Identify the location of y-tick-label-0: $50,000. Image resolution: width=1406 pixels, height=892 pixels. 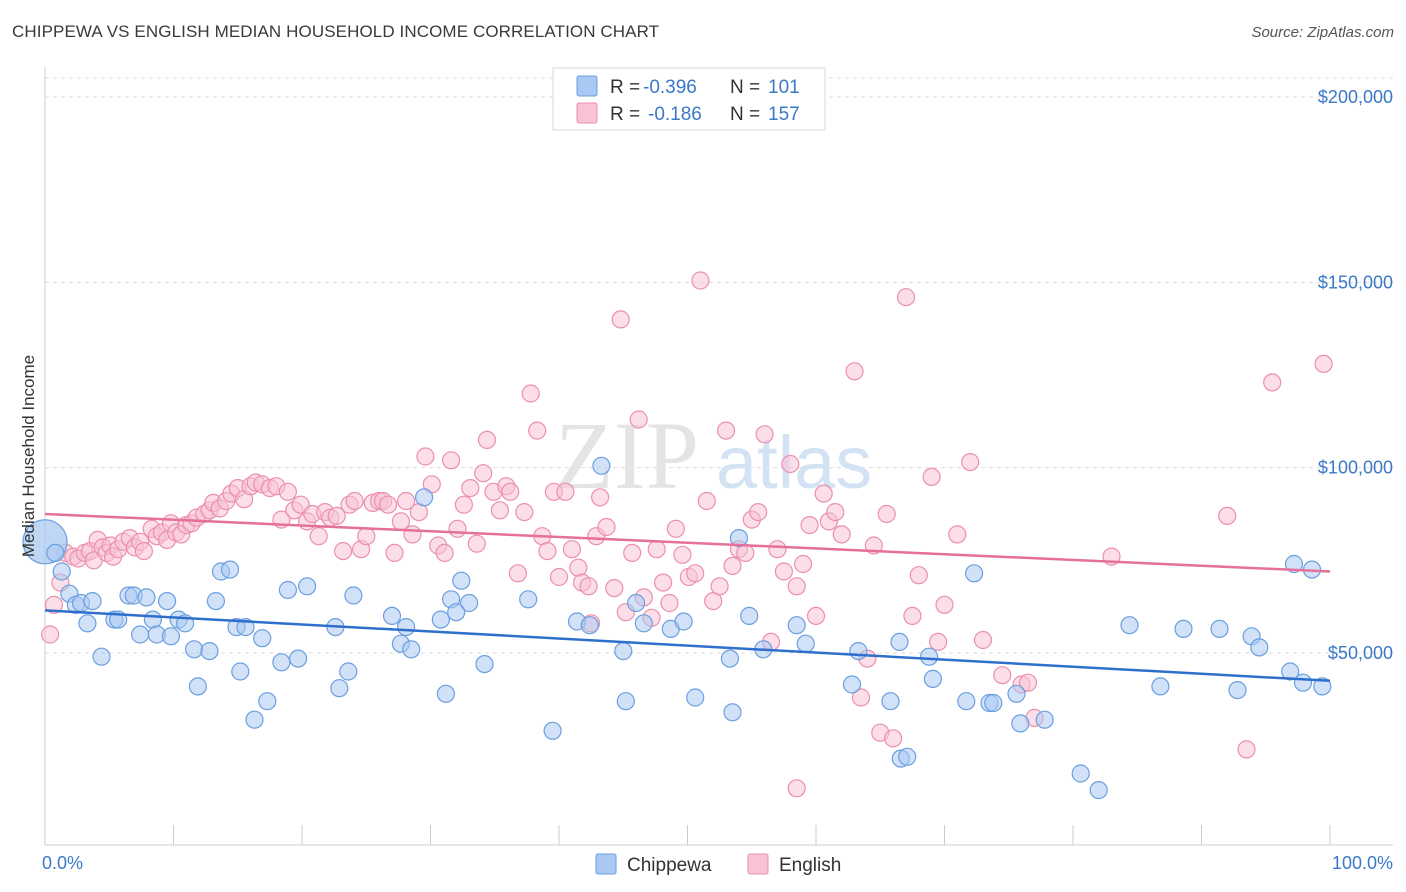
(1360, 653).